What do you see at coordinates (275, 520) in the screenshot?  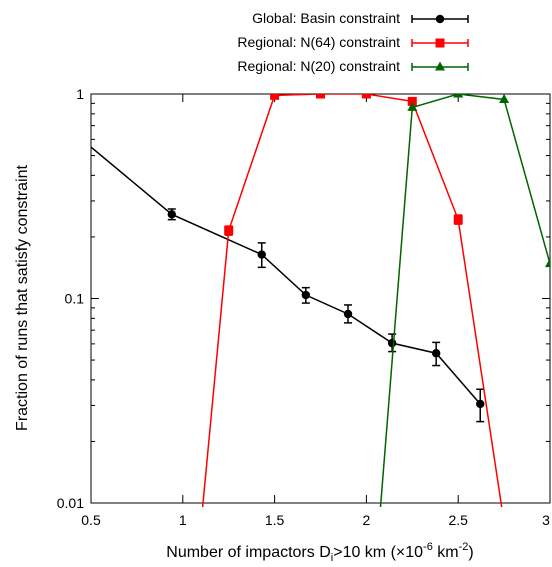 I see `x-tick-label: 1.5` at bounding box center [275, 520].